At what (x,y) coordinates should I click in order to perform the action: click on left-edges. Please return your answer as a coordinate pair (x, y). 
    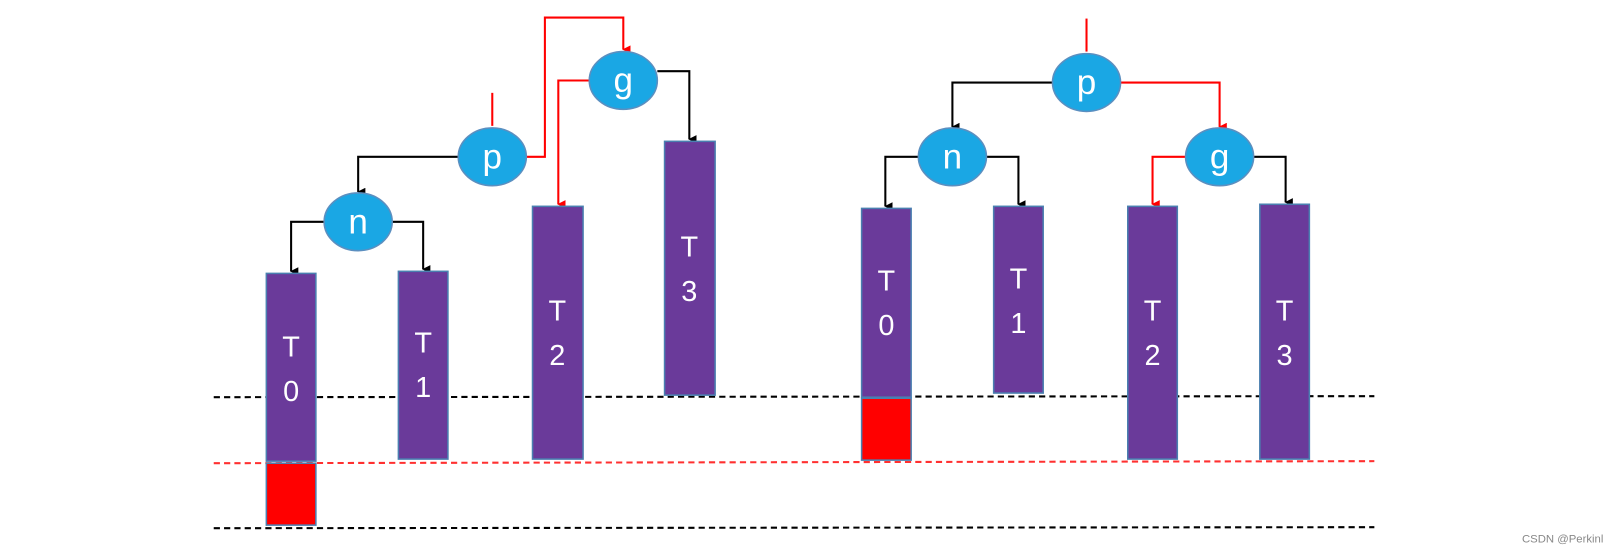
    Looking at the image, I should click on (493, 146).